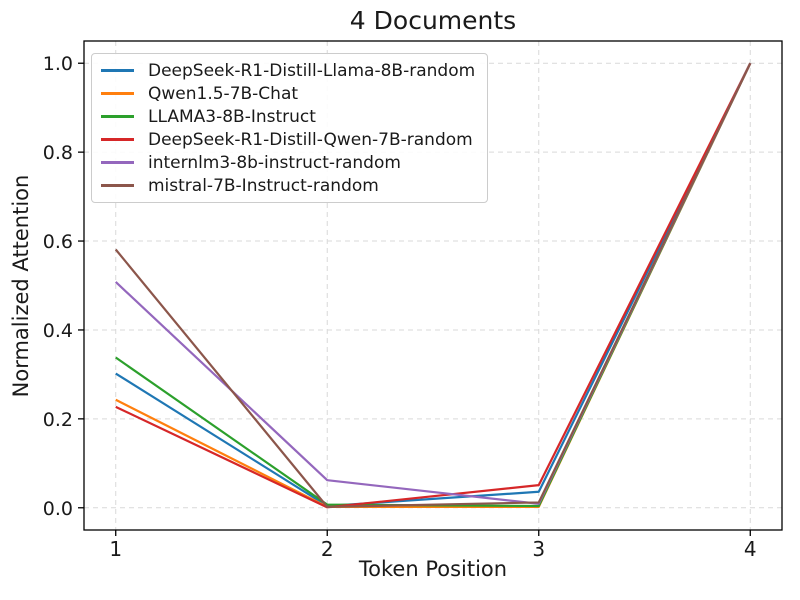 This screenshot has height=600, width=800. Describe the element at coordinates (21, 286) in the screenshot. I see `y-axis-label: Normalized Attention` at that location.